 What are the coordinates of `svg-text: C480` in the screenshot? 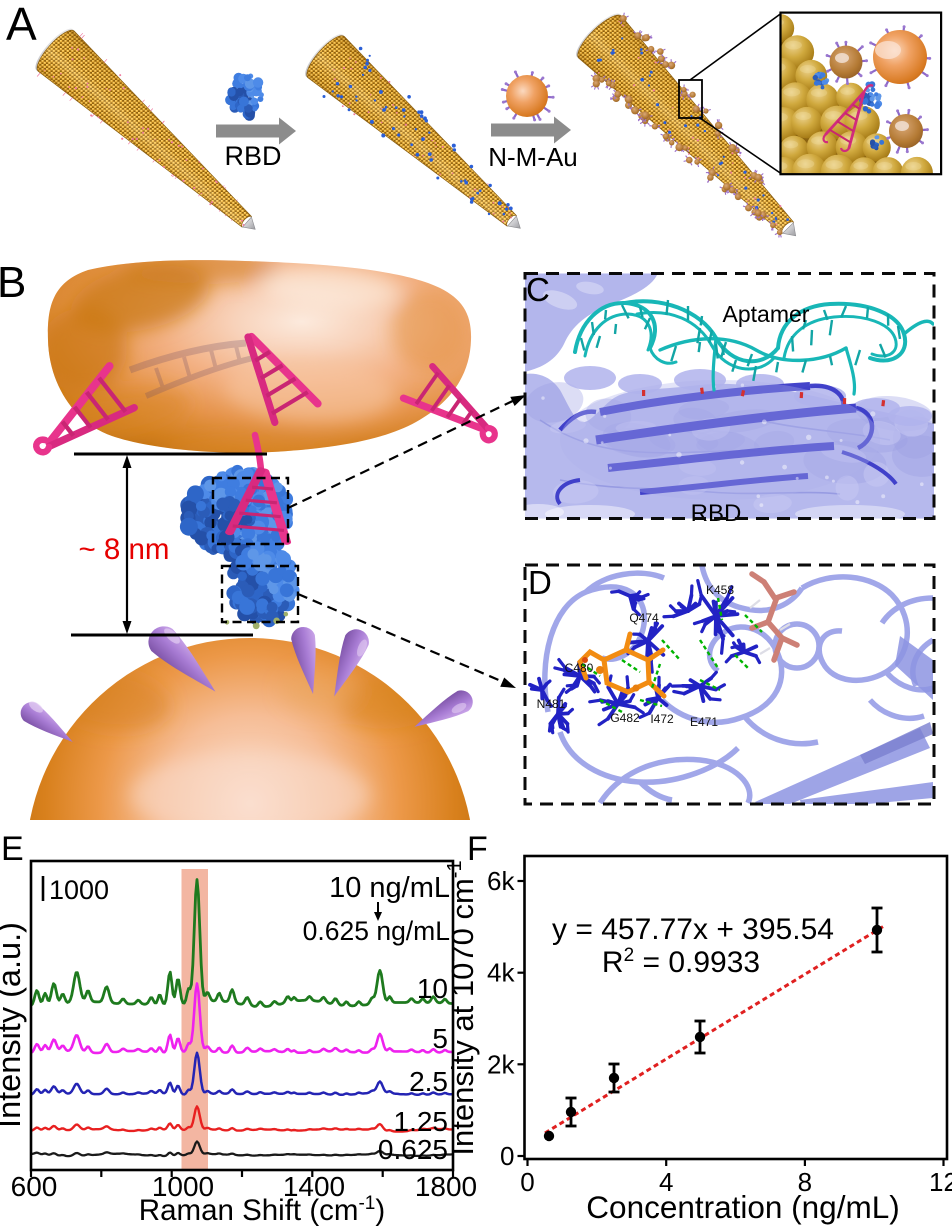 It's located at (579, 668).